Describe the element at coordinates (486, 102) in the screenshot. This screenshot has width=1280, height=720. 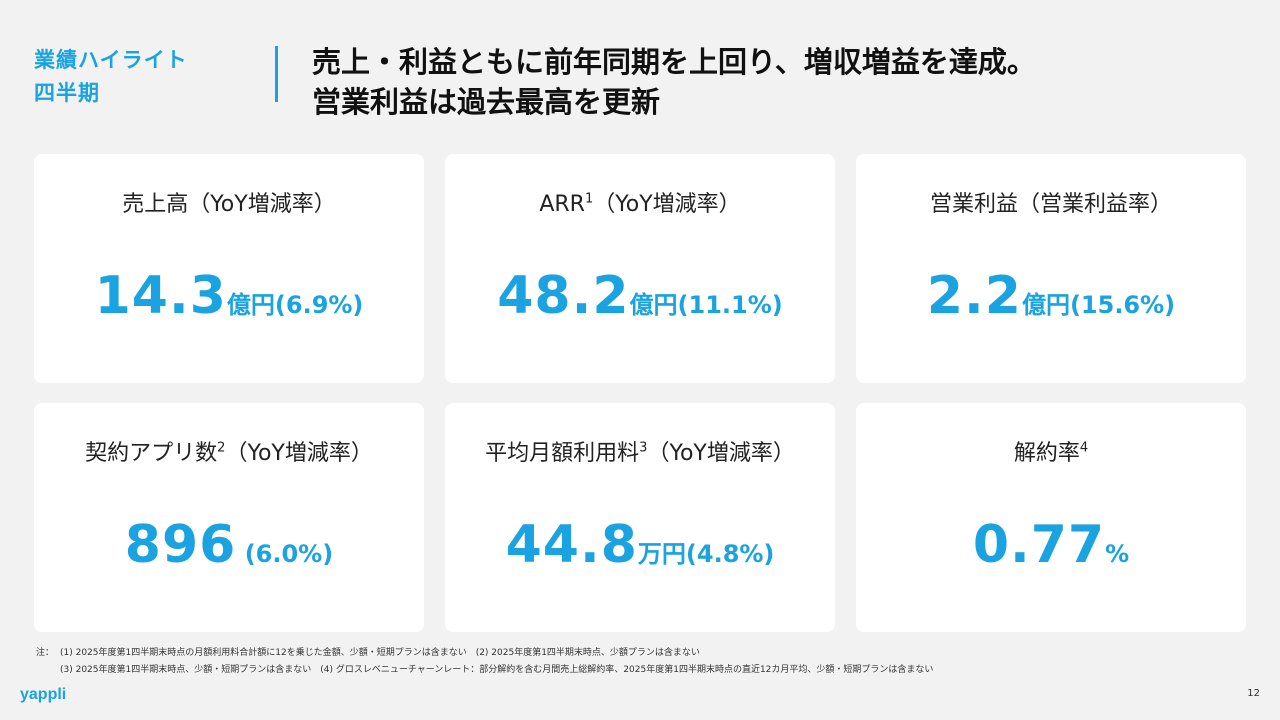
I see `headline-line2: 営業利益は過去最高を更新` at that location.